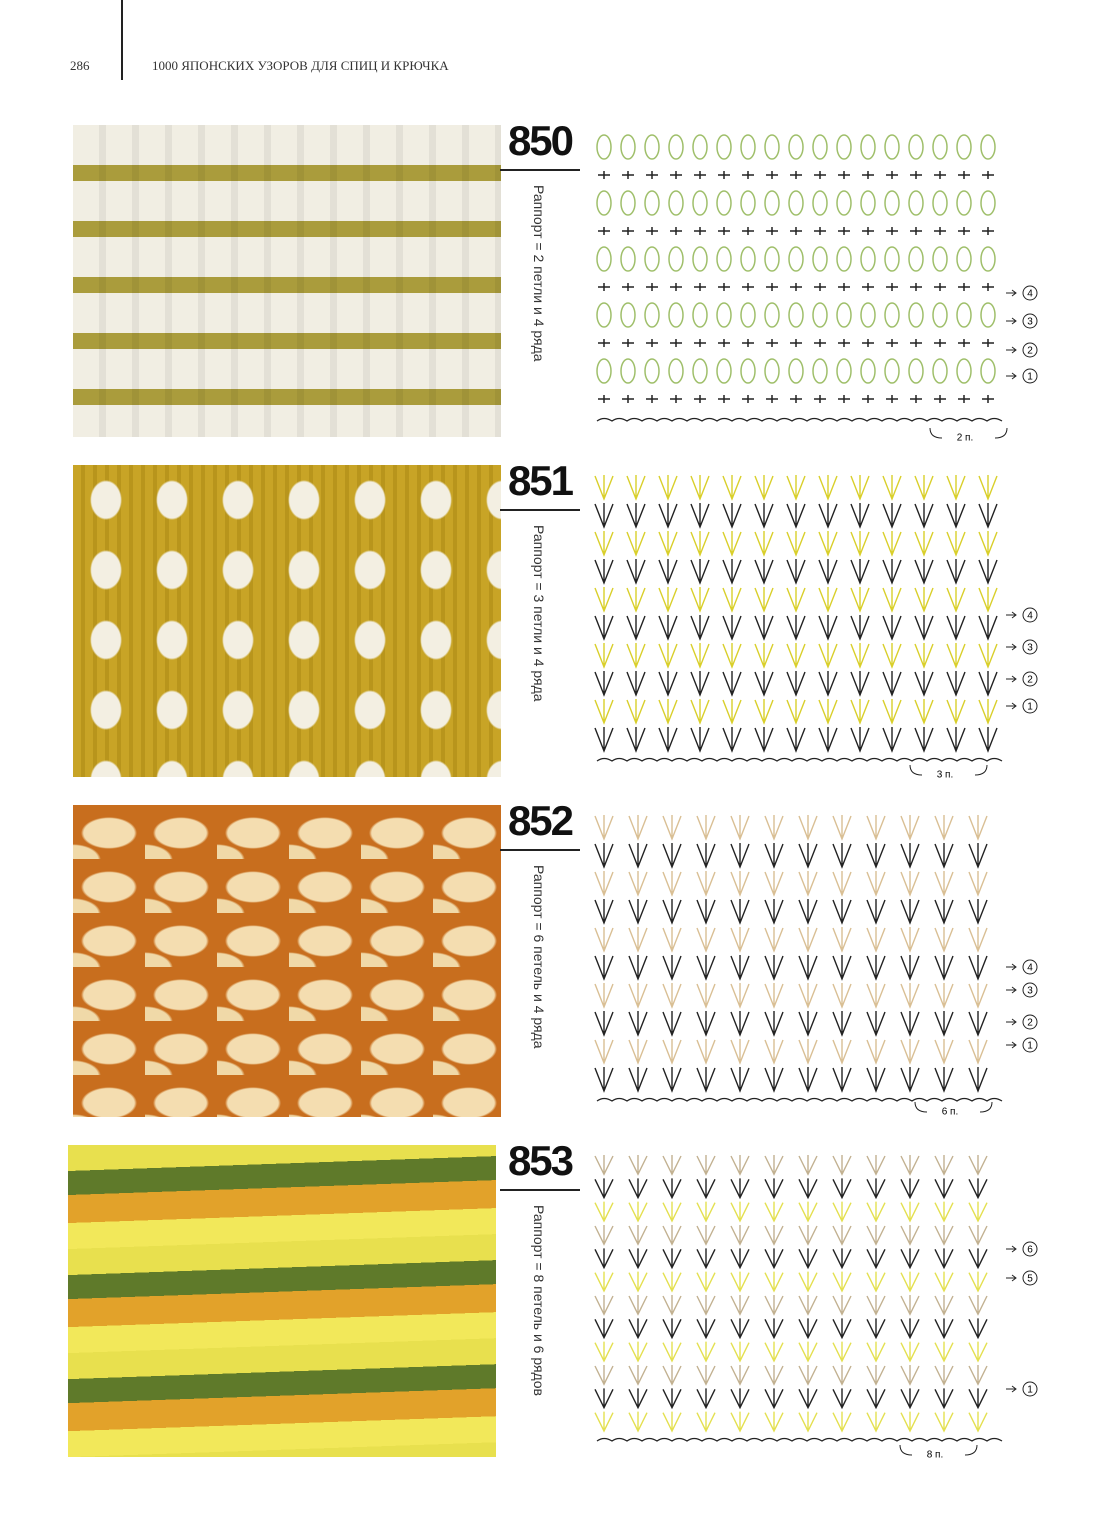  I want to click on chain-base, so click(799, 1439).